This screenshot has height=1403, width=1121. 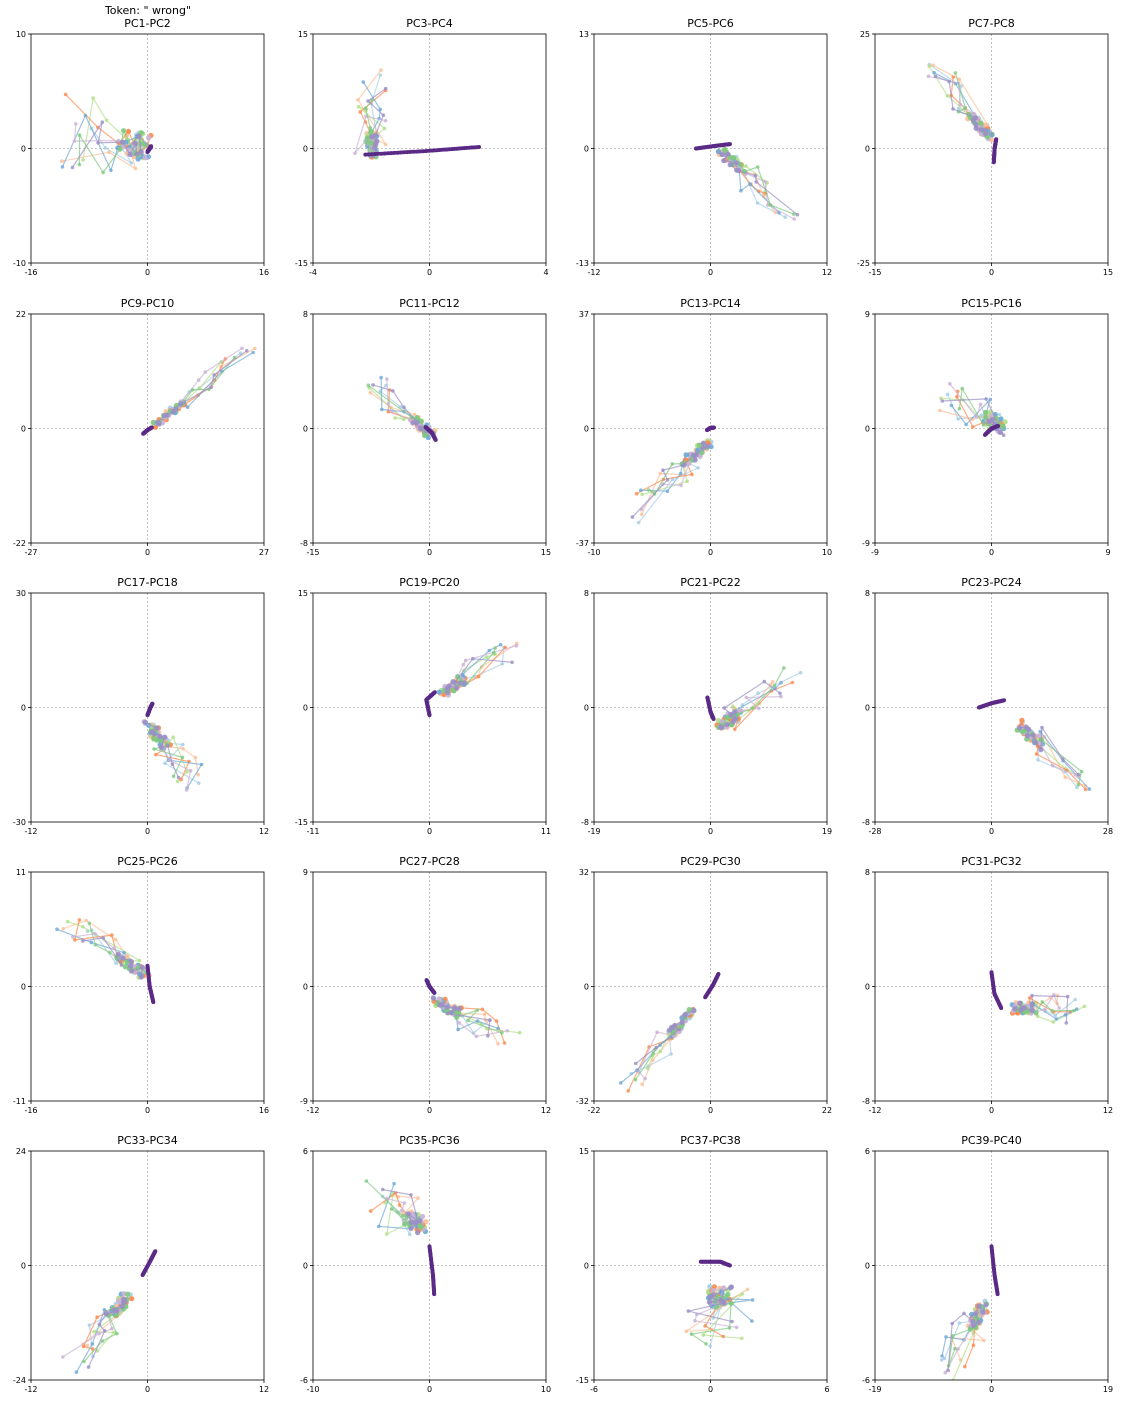 I want to click on x-tick-label: -22, so click(x=593, y=1110).